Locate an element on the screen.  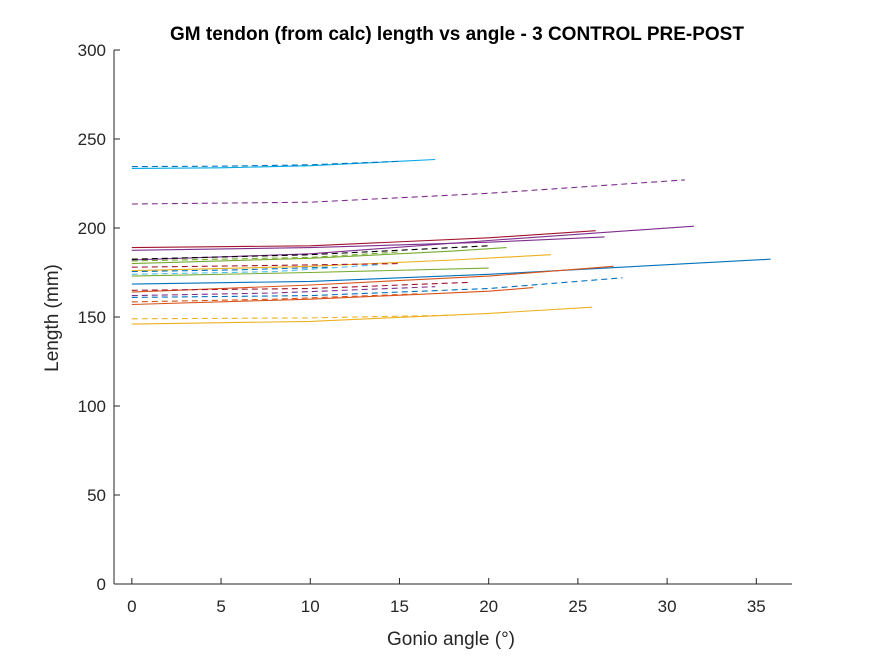
x-axis-title: Gonio angle (°) is located at coordinates (451, 639).